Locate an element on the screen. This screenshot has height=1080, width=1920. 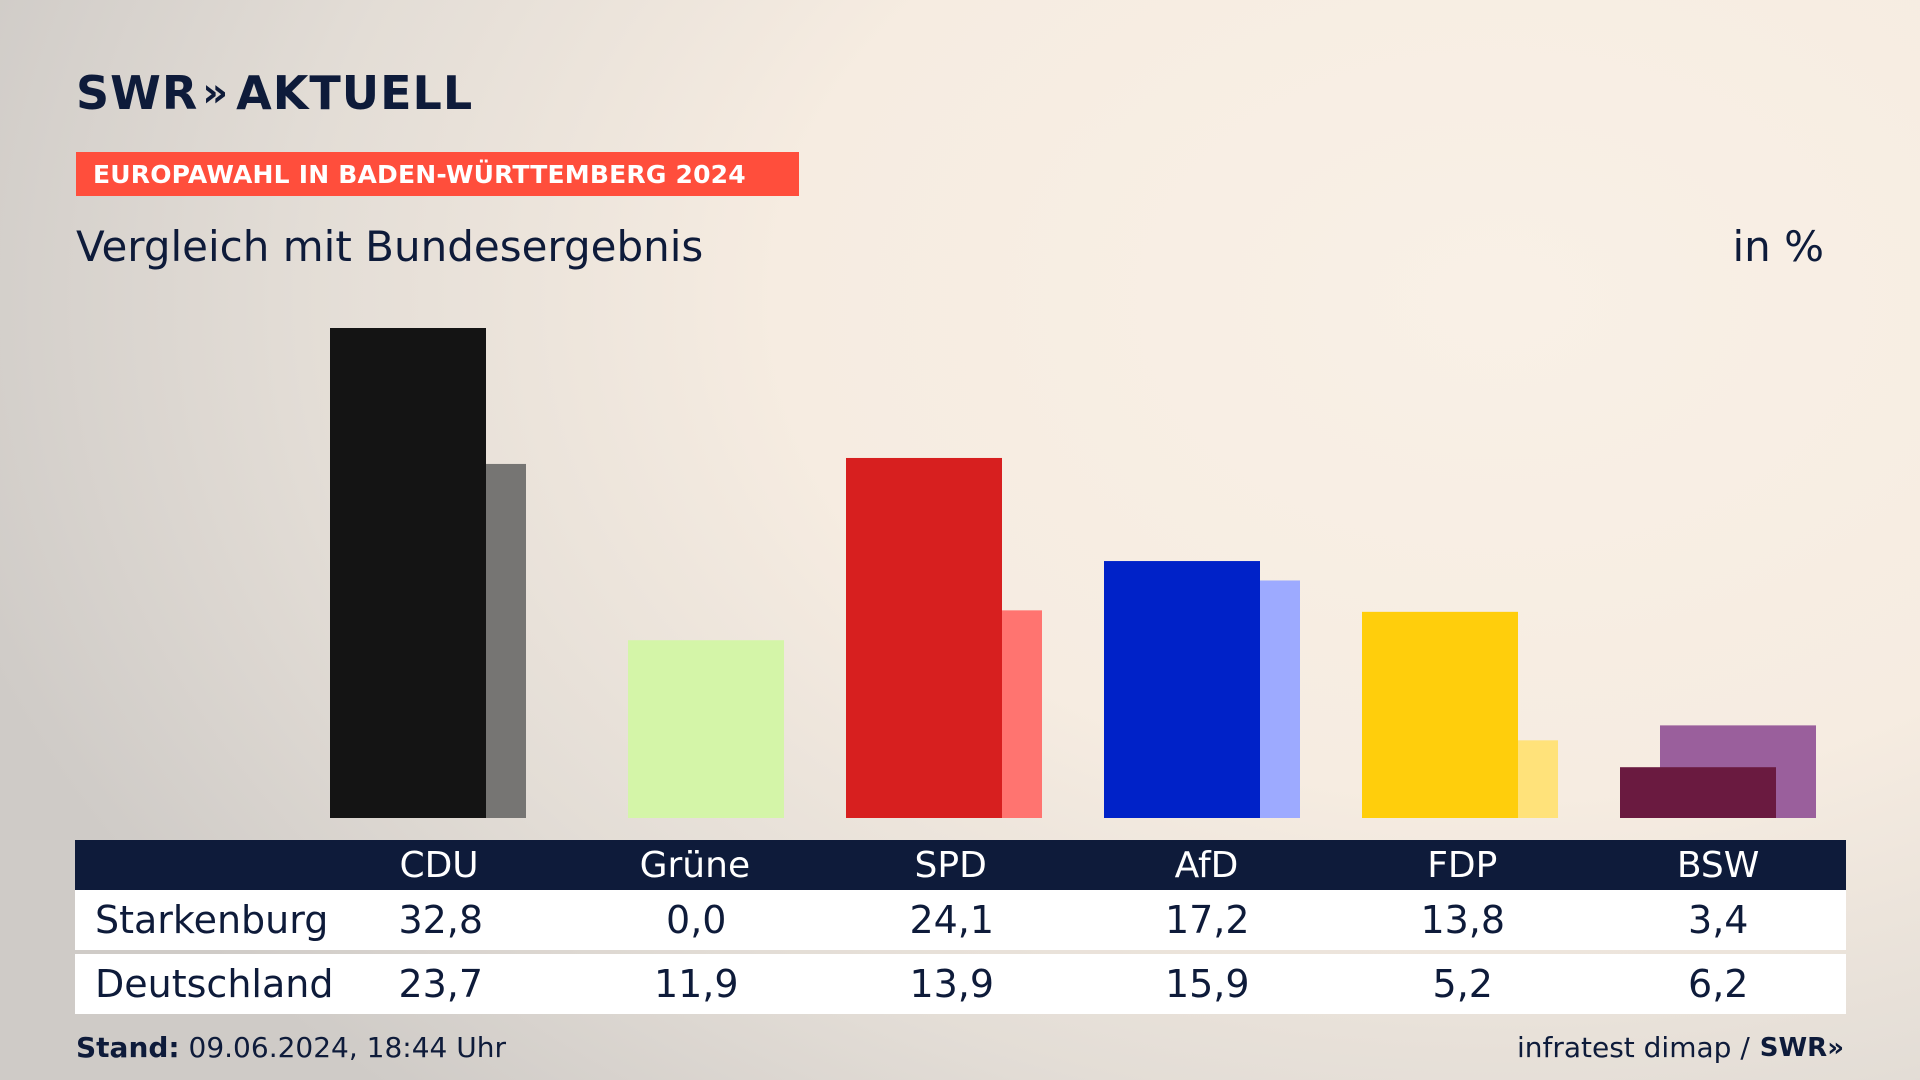
timestamp: Stand: 09.06.2024, 18:44 Uhr is located at coordinates (291, 1047).